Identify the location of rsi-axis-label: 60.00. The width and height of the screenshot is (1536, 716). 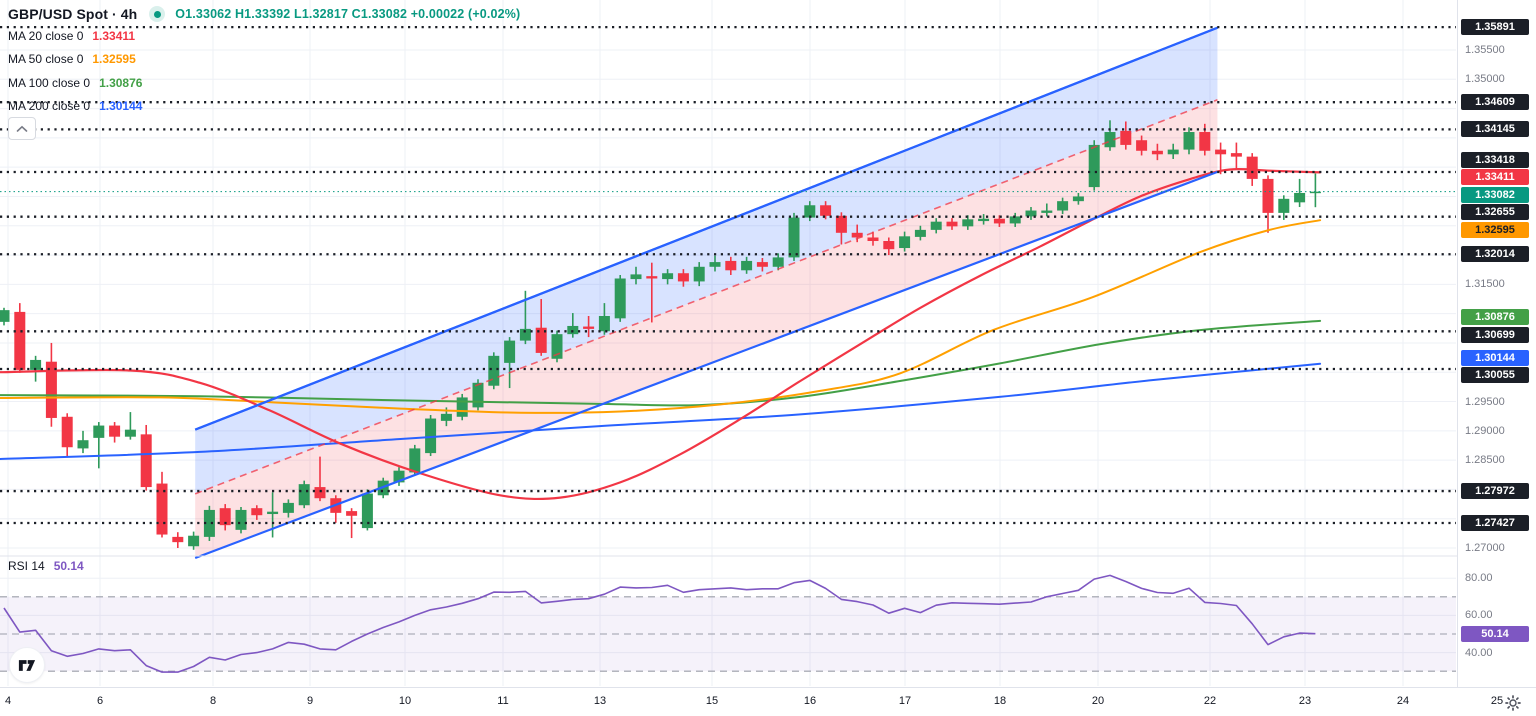
(1479, 615).